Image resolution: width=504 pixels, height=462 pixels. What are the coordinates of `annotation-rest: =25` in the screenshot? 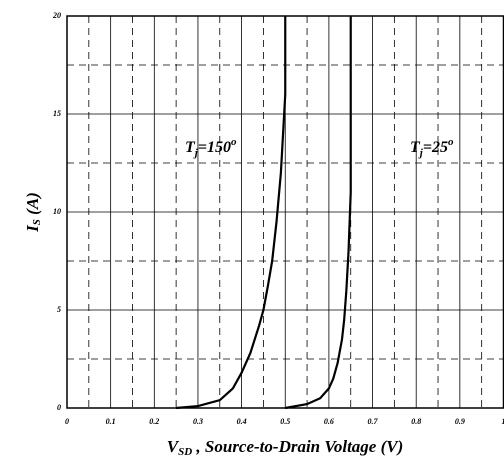 It's located at (435, 147).